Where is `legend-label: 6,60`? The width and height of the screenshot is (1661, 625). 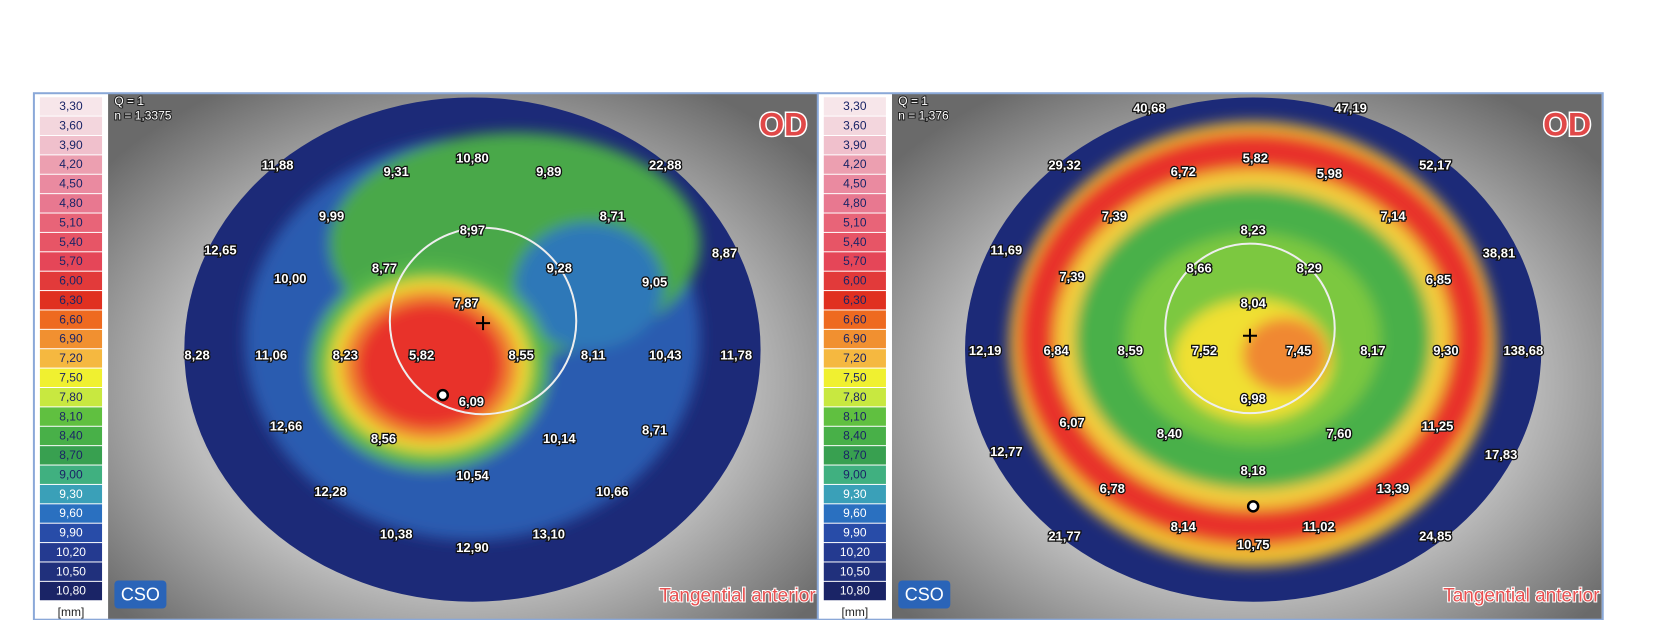 legend-label: 6,60 is located at coordinates (855, 319).